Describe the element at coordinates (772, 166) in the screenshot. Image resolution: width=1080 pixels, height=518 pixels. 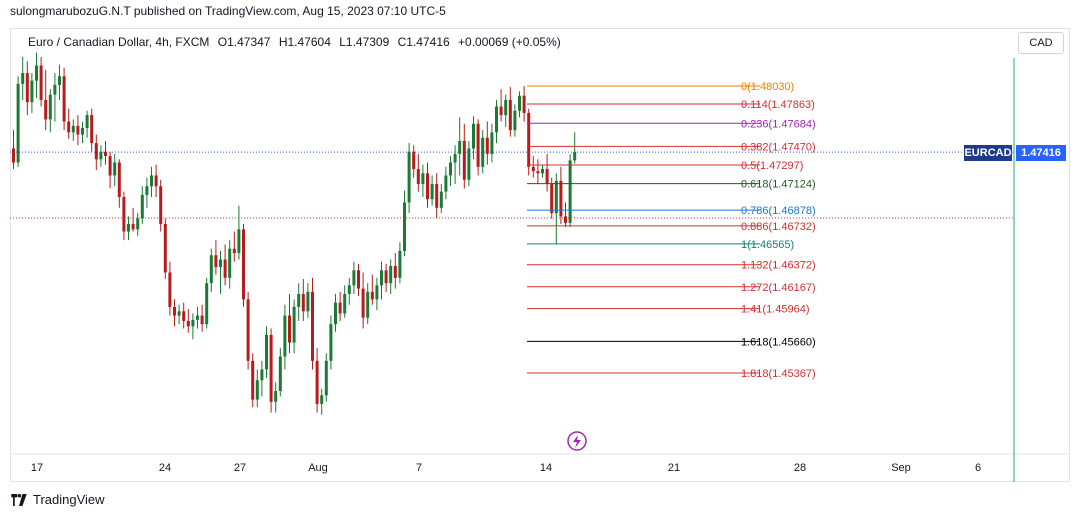
I see `fib-level-label: 0.5(1.47297)` at that location.